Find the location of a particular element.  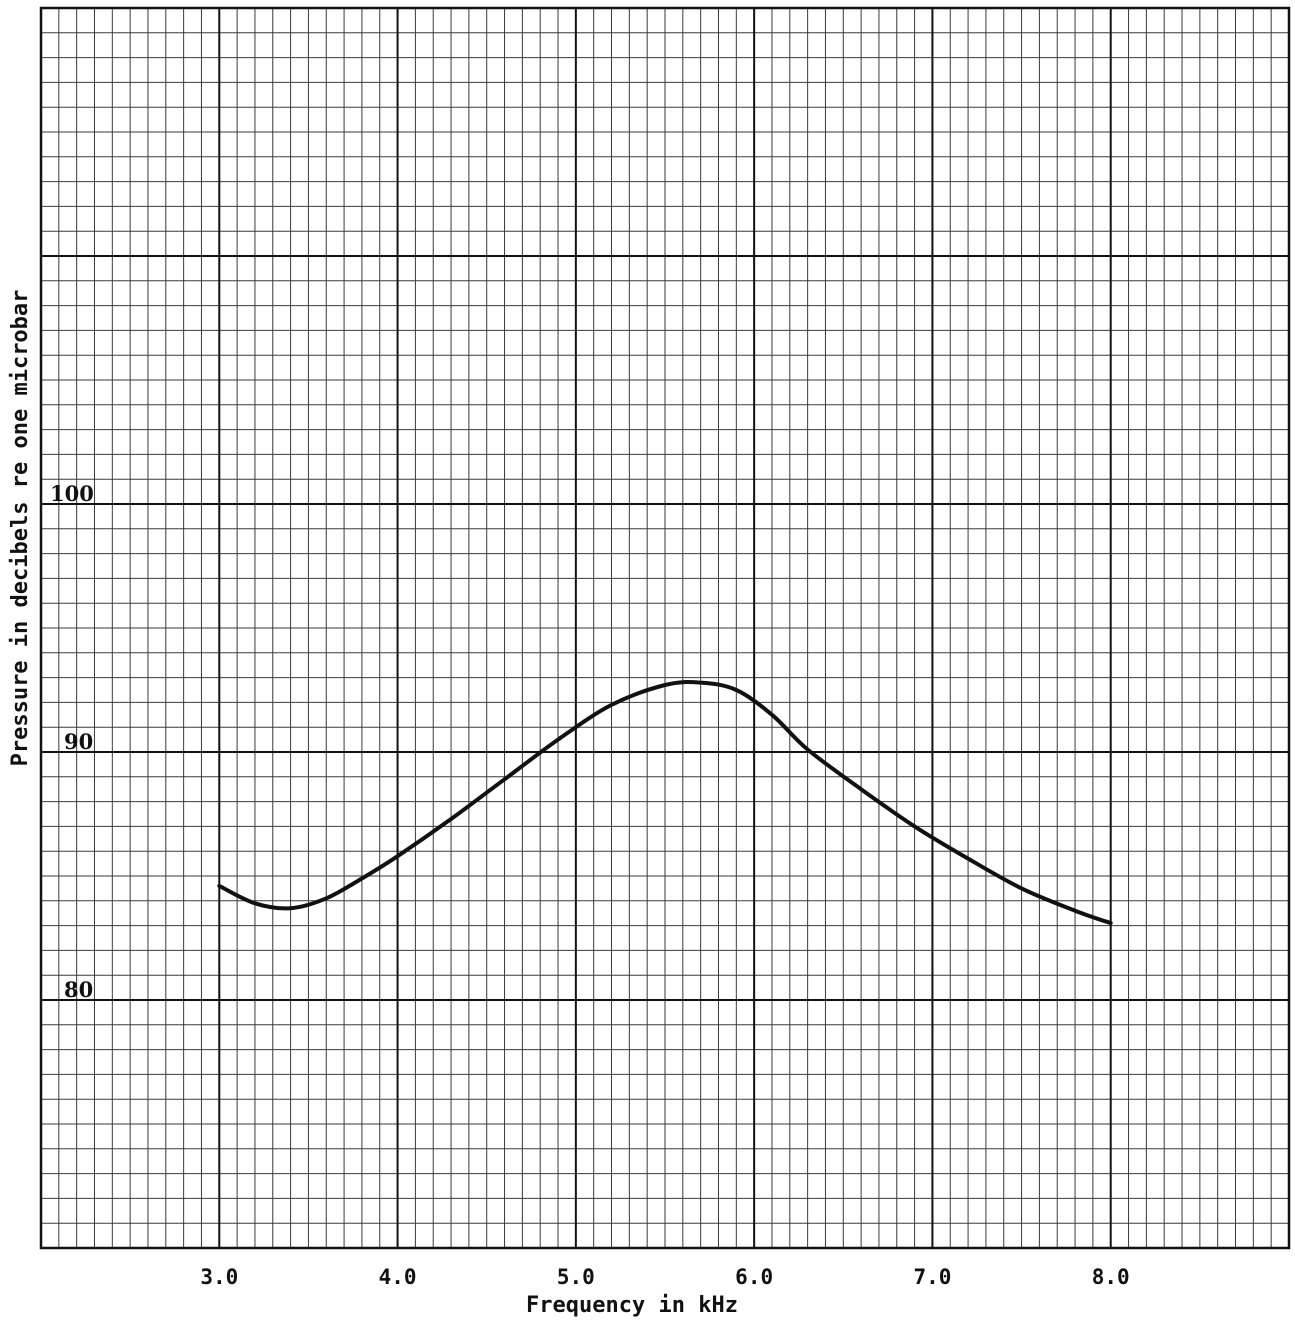

x-tick-label: 8.0 is located at coordinates (1111, 1277).